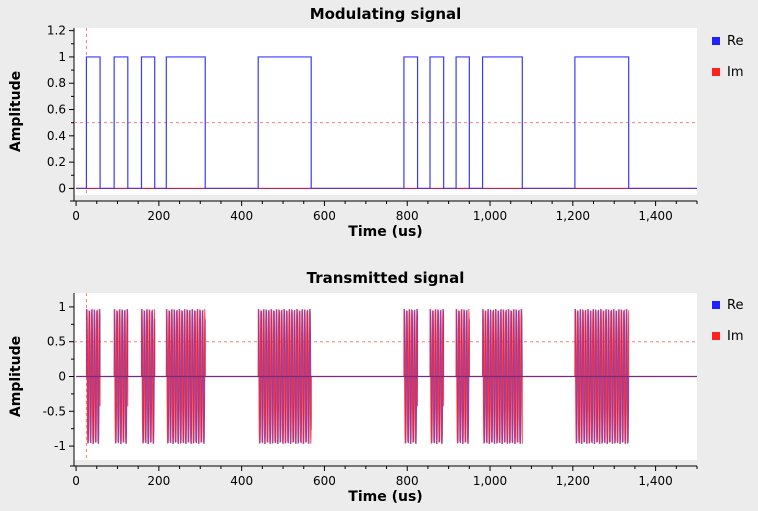 Image resolution: width=758 pixels, height=511 pixels. I want to click on y-tick-label: -1, so click(60, 446).